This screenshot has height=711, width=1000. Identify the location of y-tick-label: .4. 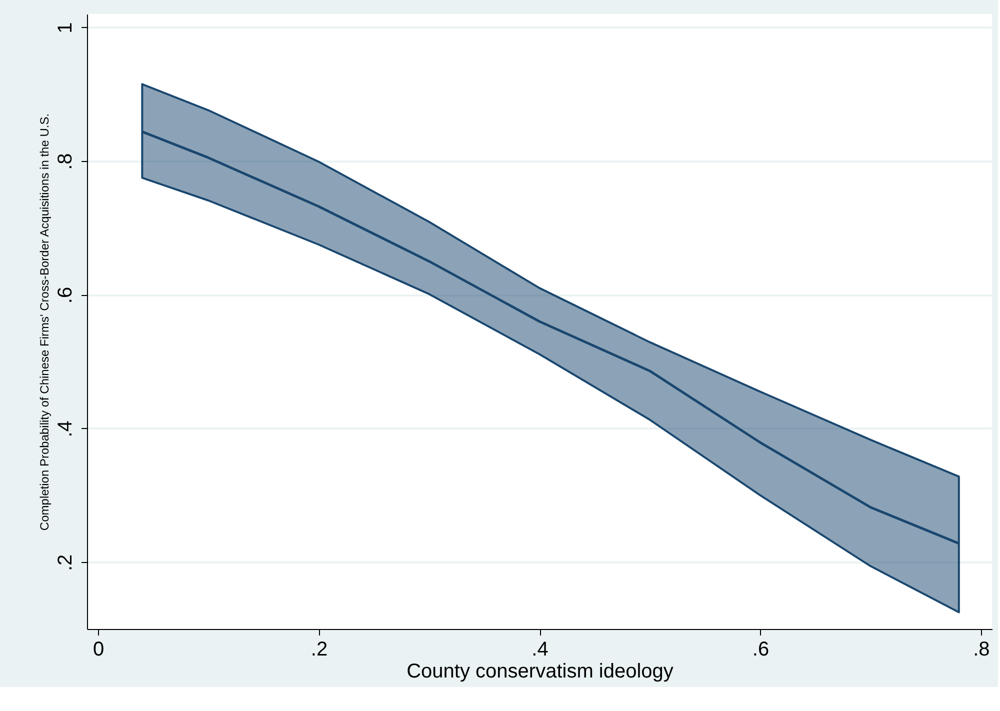
(65, 429).